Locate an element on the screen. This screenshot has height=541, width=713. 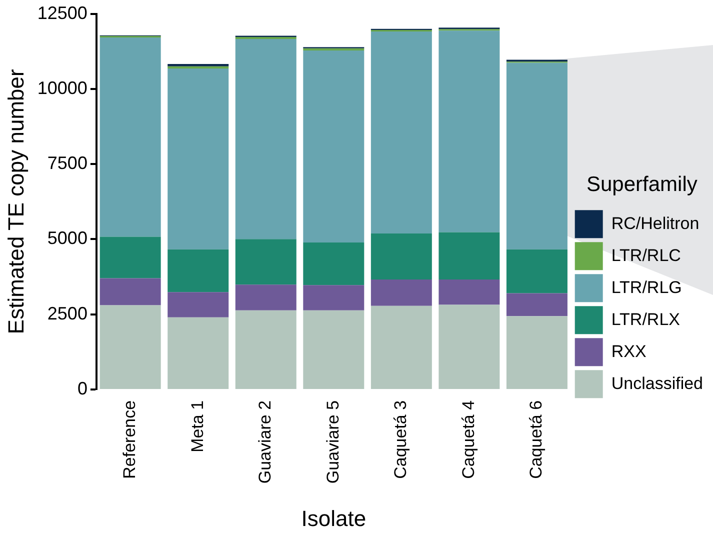
legend-label: RXX is located at coordinates (628, 351).